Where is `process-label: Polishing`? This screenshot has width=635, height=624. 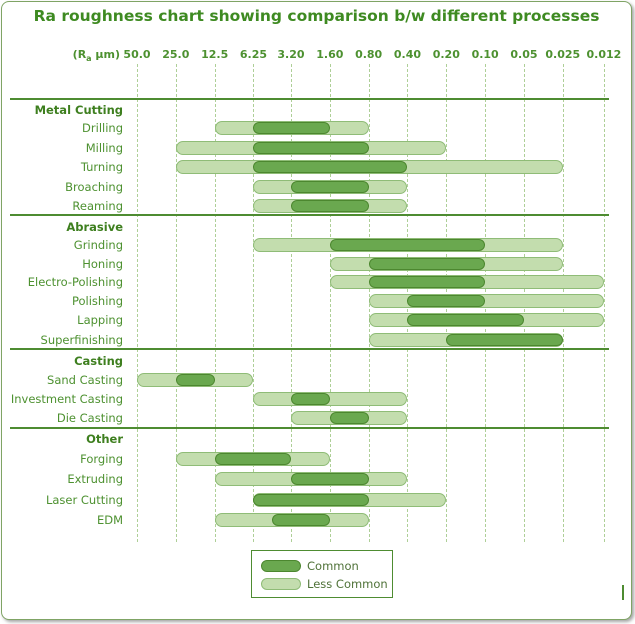 process-label: Polishing is located at coordinates (97, 301).